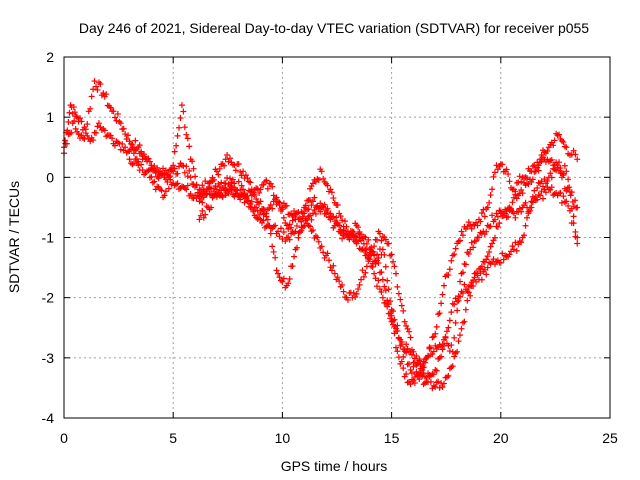  Describe the element at coordinates (283, 438) in the screenshot. I see `x-tick-label: 10` at that location.